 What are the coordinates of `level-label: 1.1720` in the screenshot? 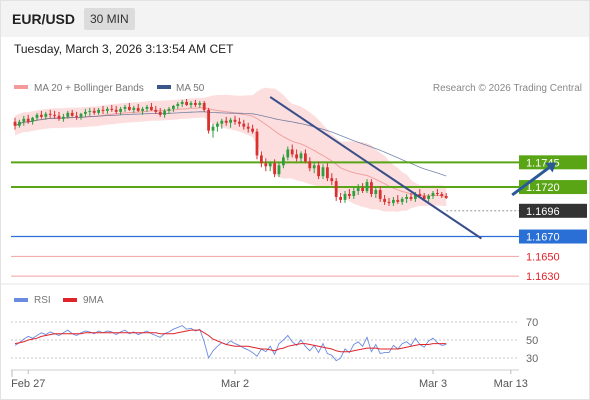 It's located at (543, 188).